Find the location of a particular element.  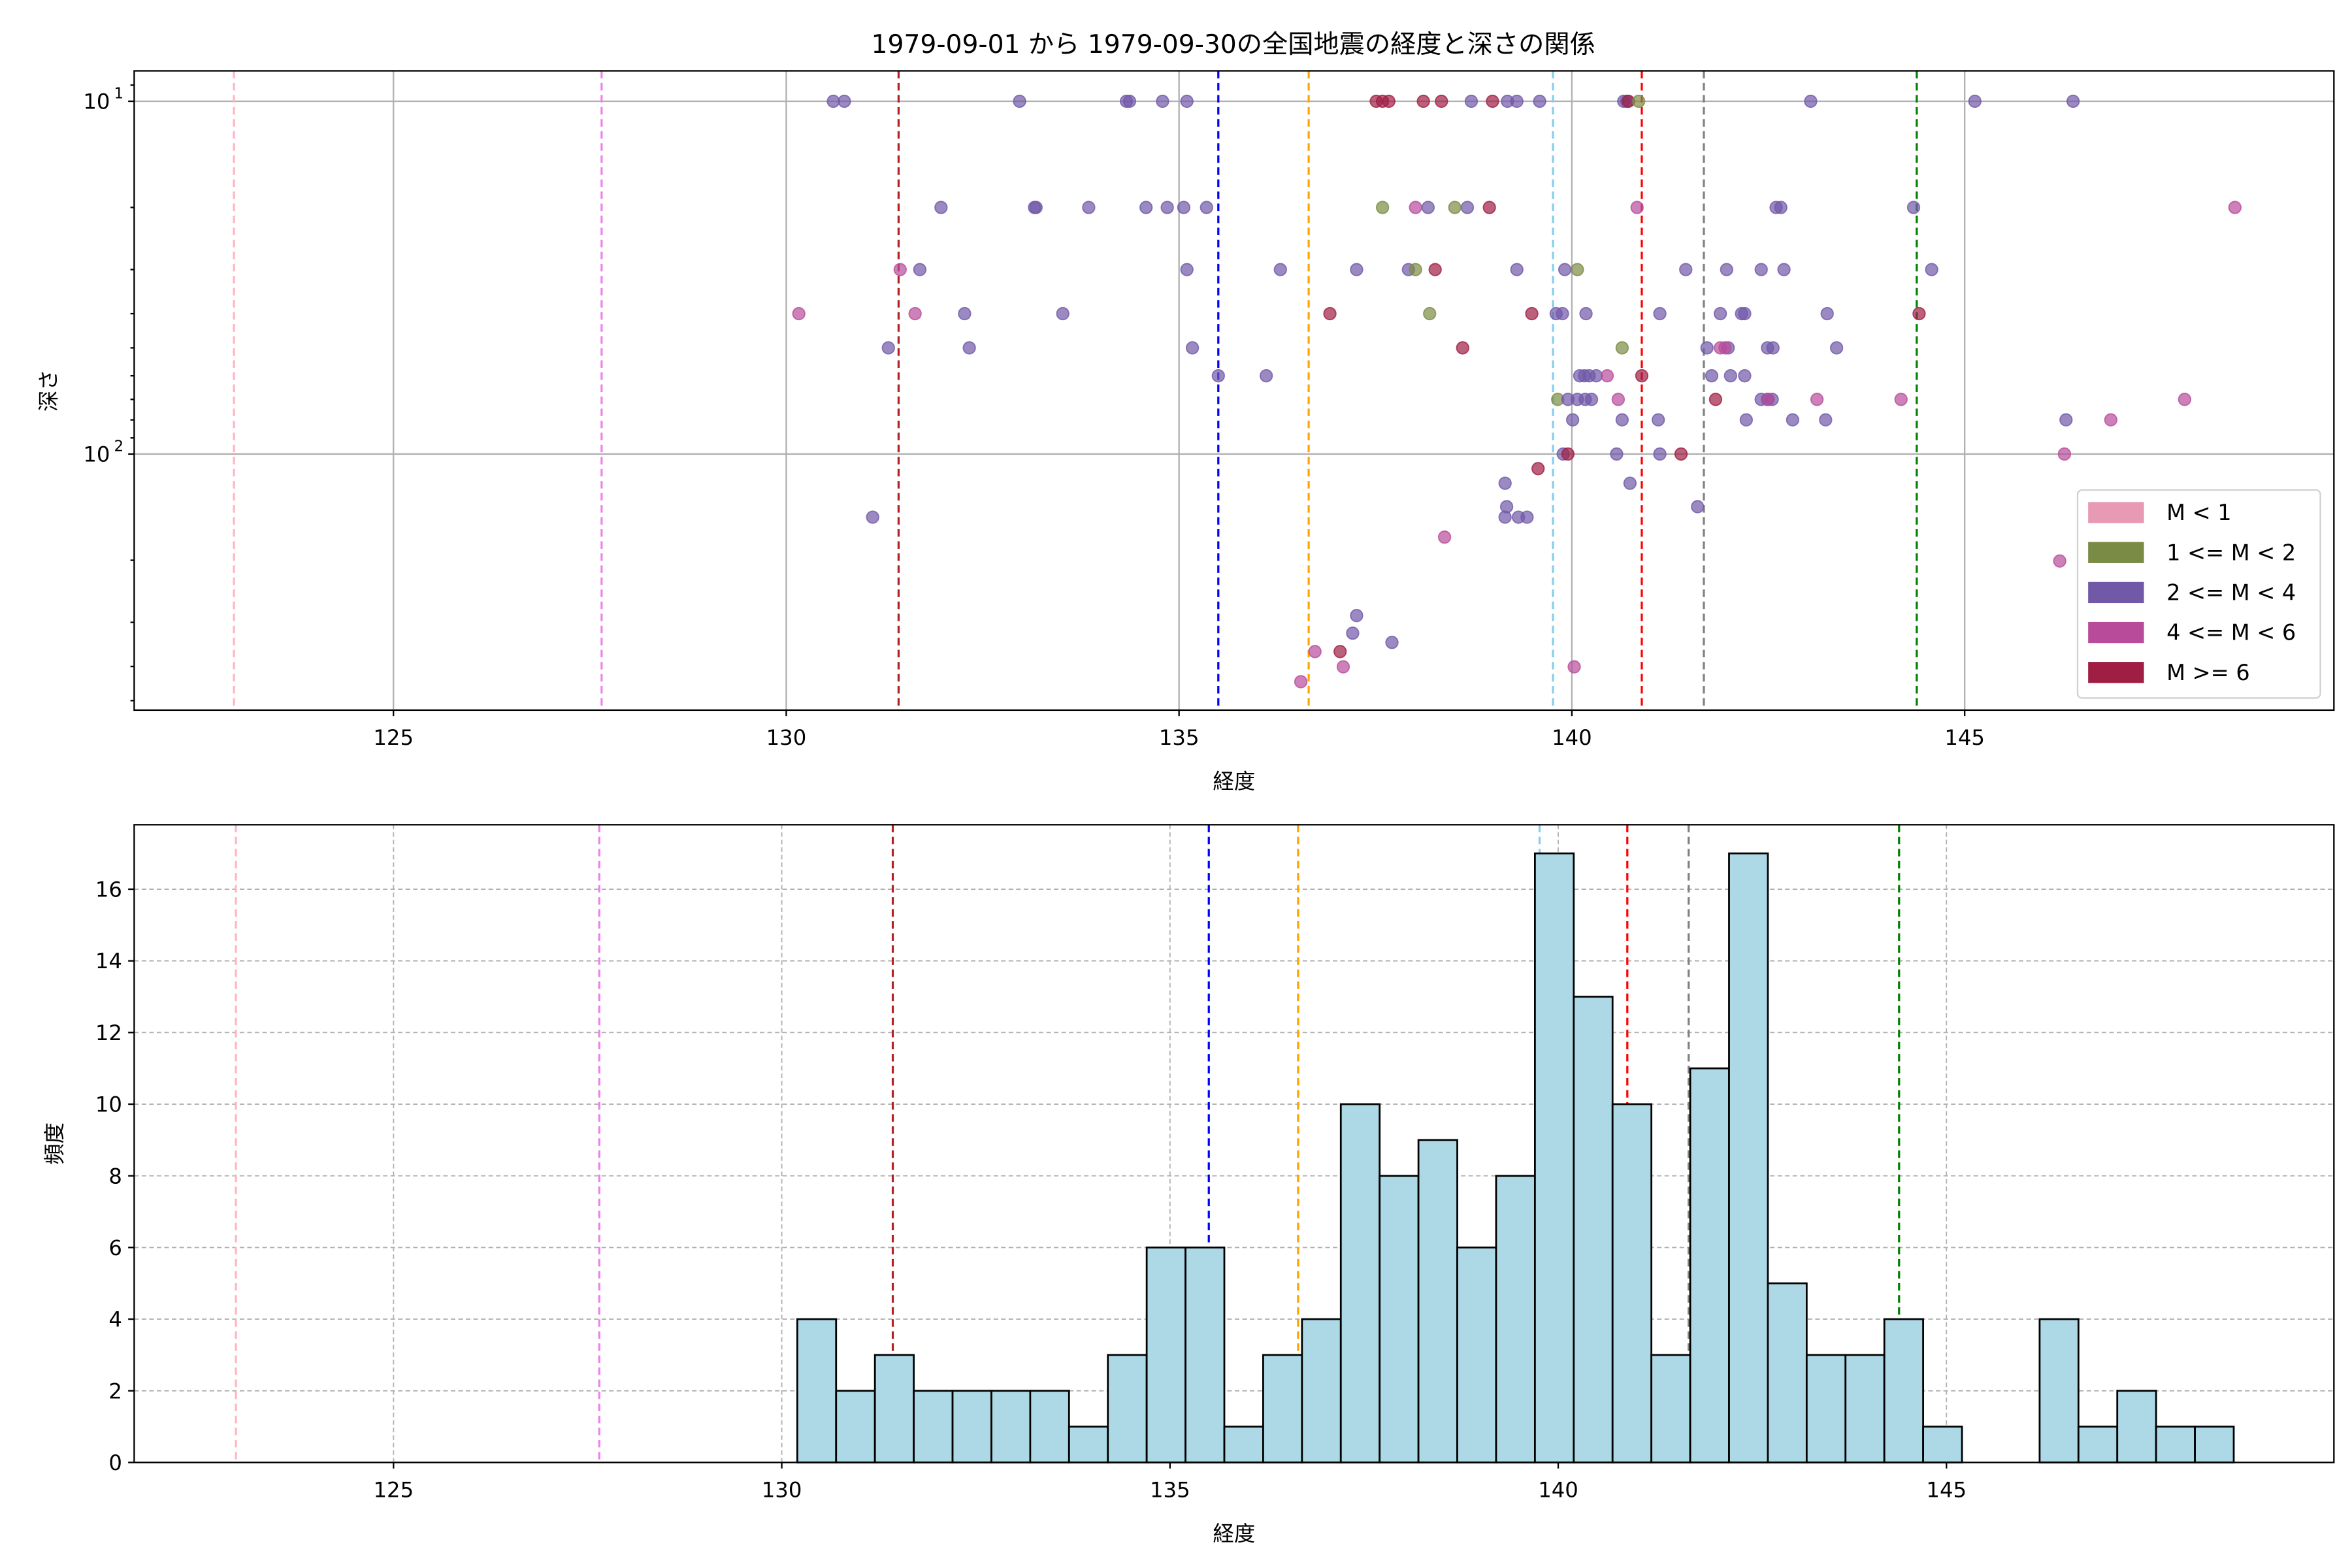

y-axis-label: 頻度 is located at coordinates (54, 1143).